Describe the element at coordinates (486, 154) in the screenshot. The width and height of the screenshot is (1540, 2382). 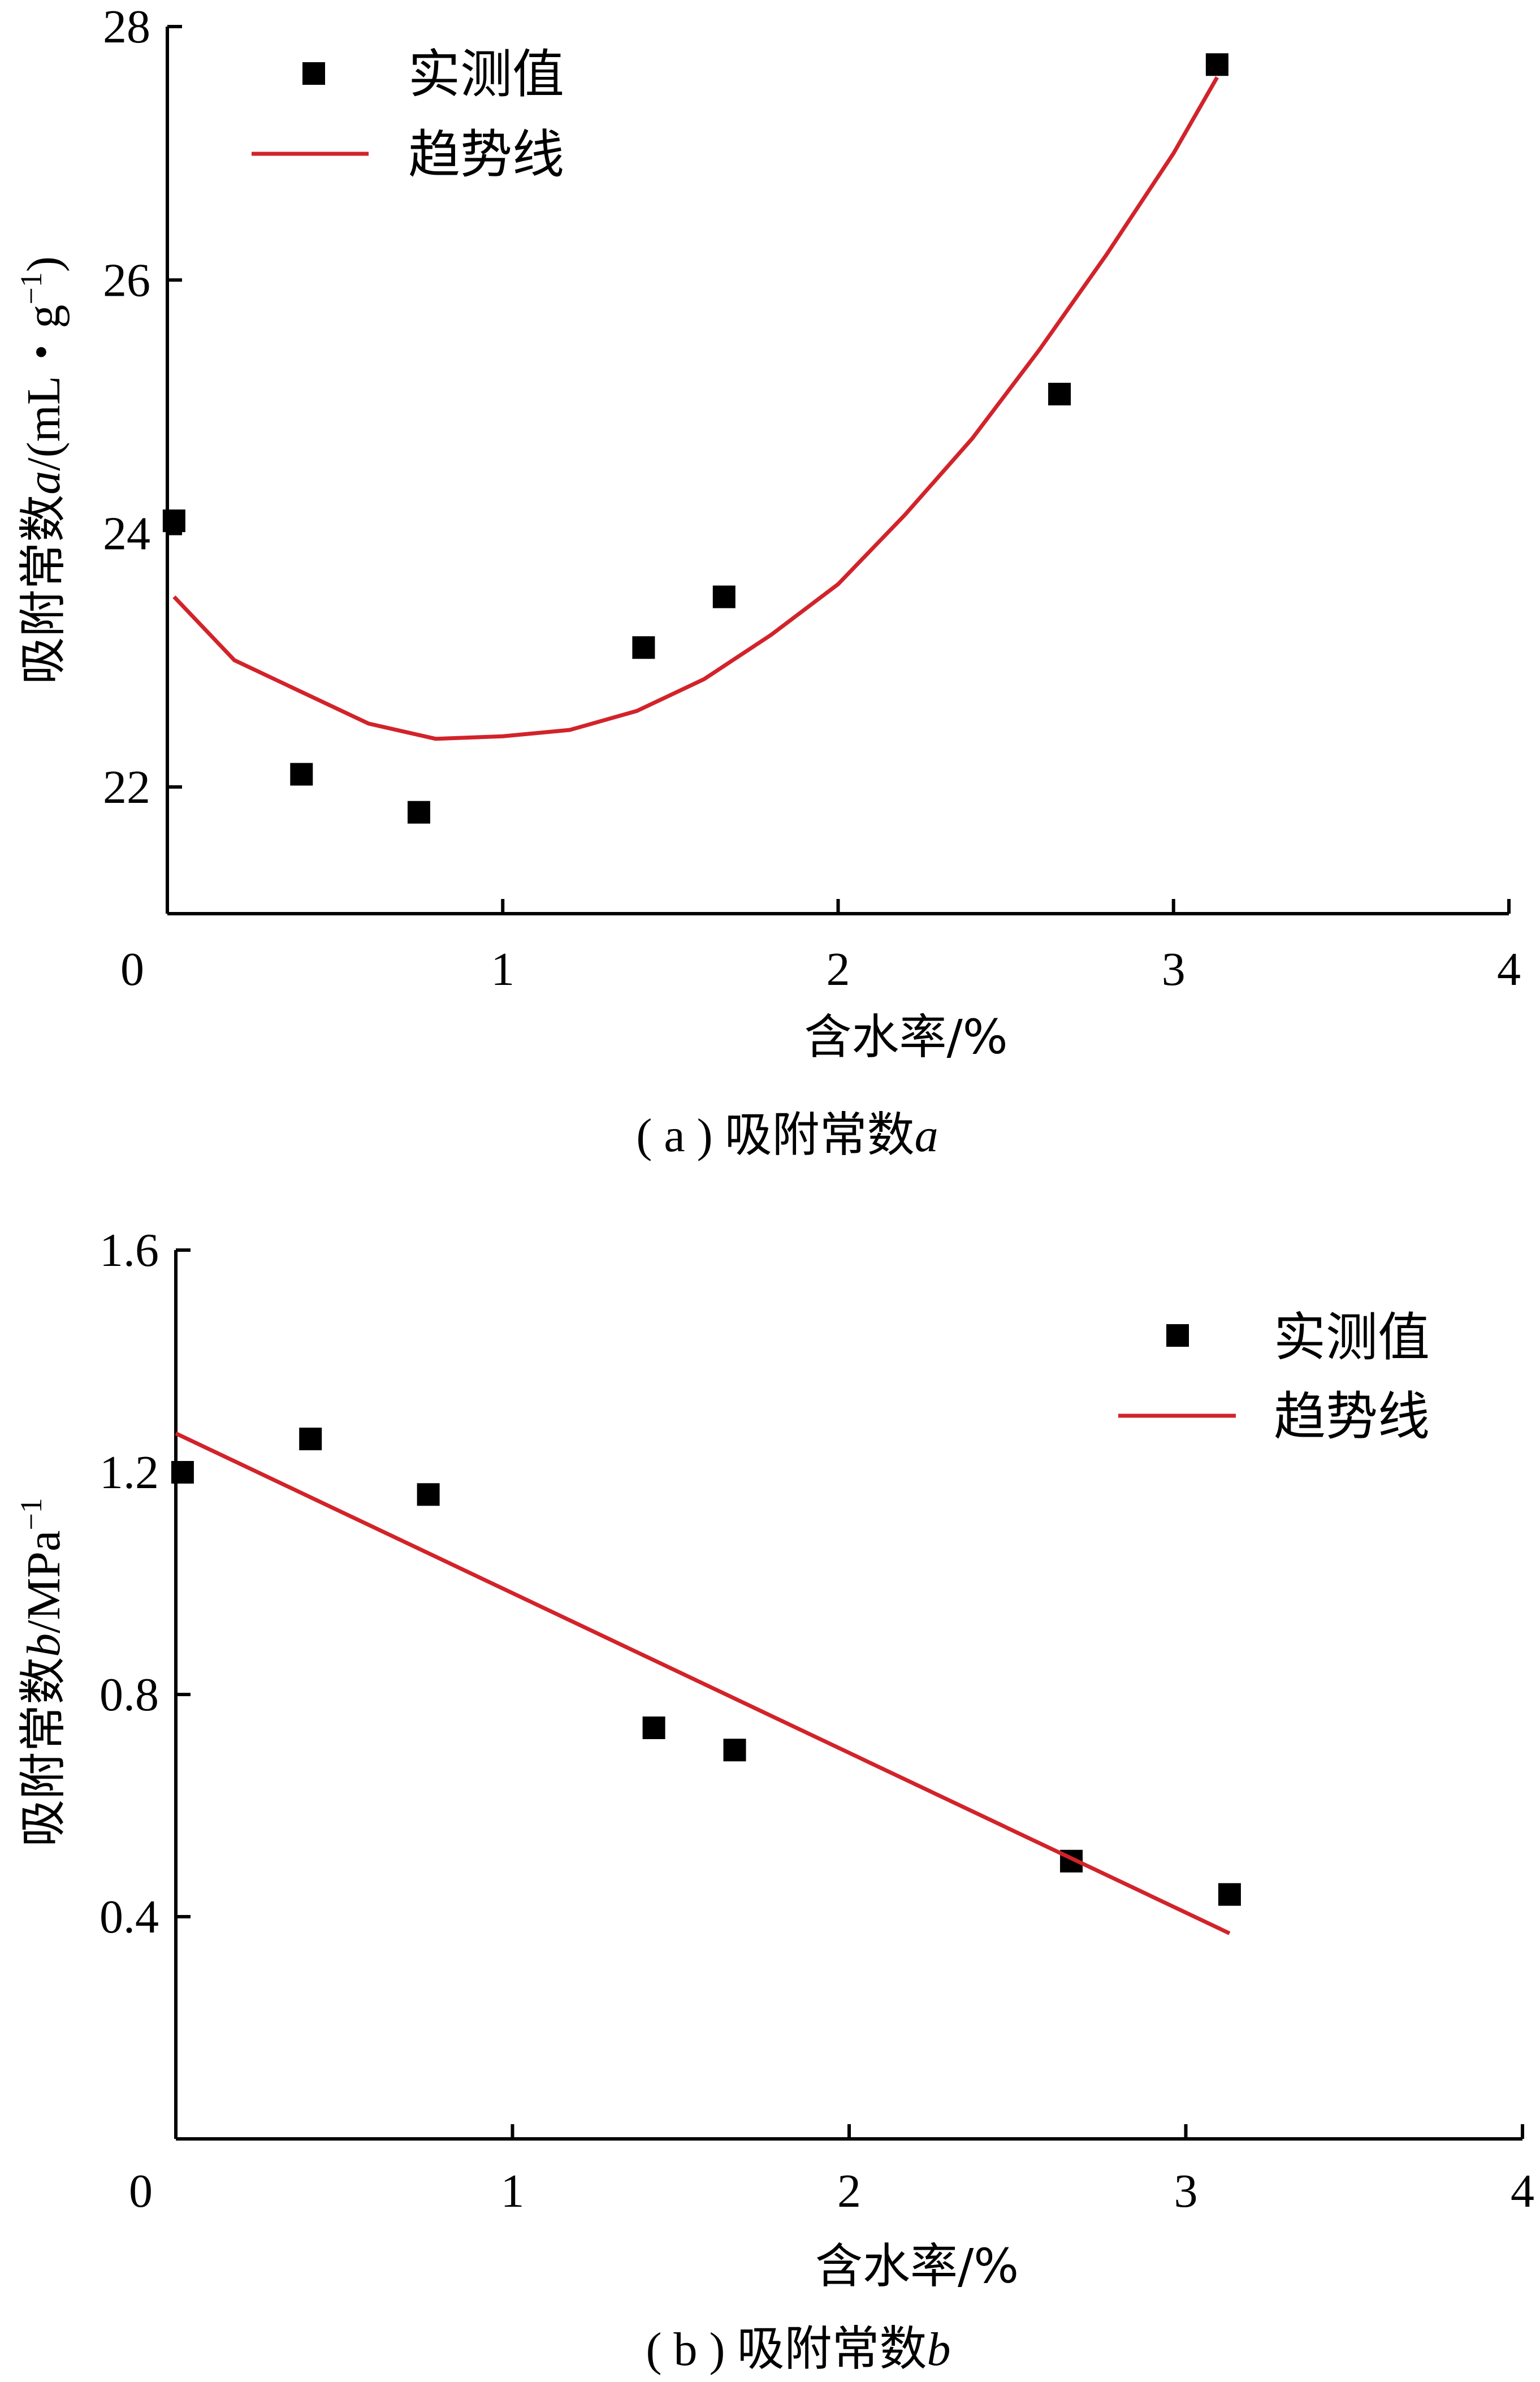
I see `a-legend-trend-label: 趋势线` at that location.